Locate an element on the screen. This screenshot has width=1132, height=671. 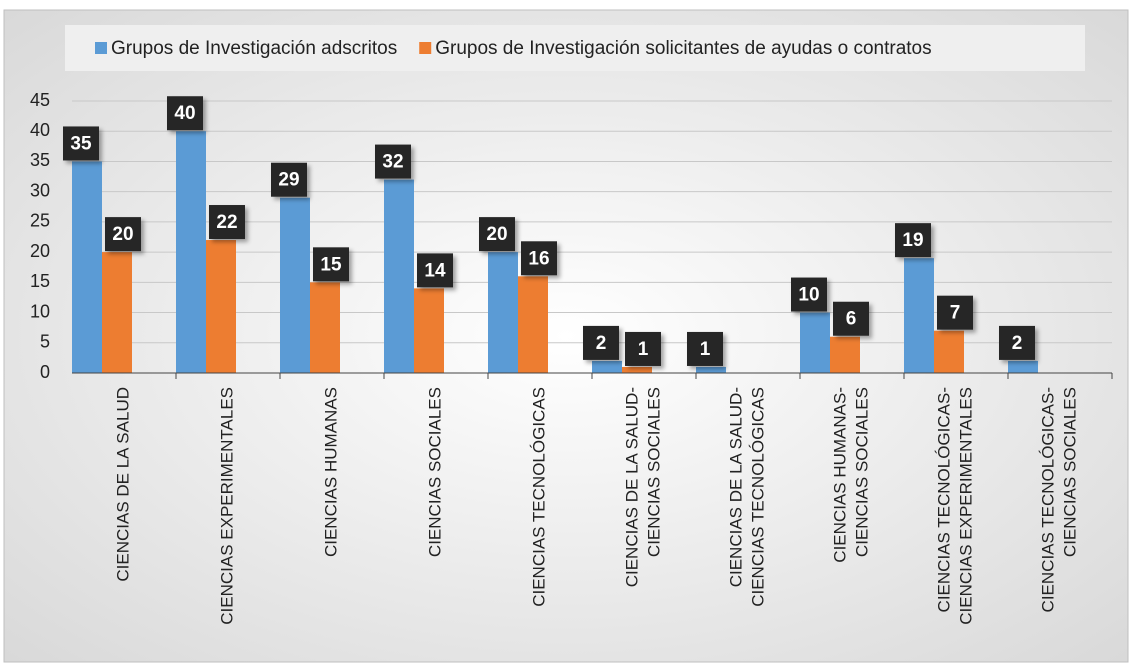
data-label: 32 is located at coordinates (392, 162).